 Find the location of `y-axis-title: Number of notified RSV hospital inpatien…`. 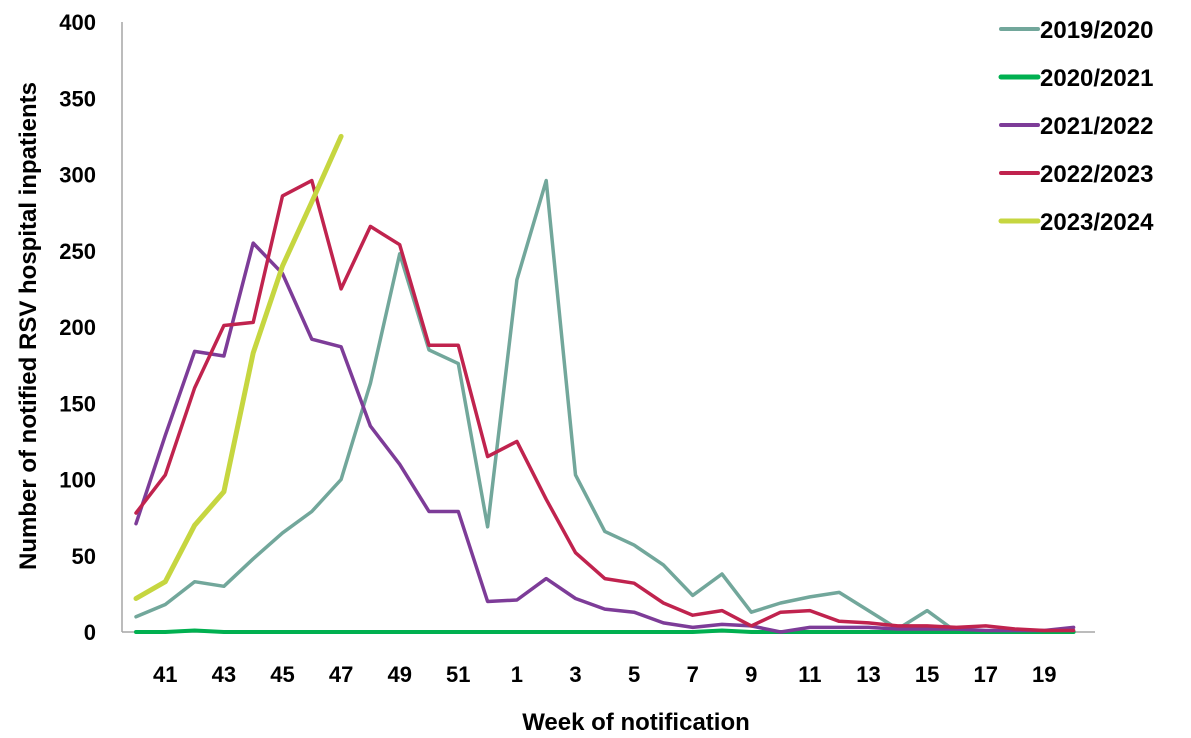

y-axis-title: Number of notified RSV hospital inpatien… is located at coordinates (28, 326).